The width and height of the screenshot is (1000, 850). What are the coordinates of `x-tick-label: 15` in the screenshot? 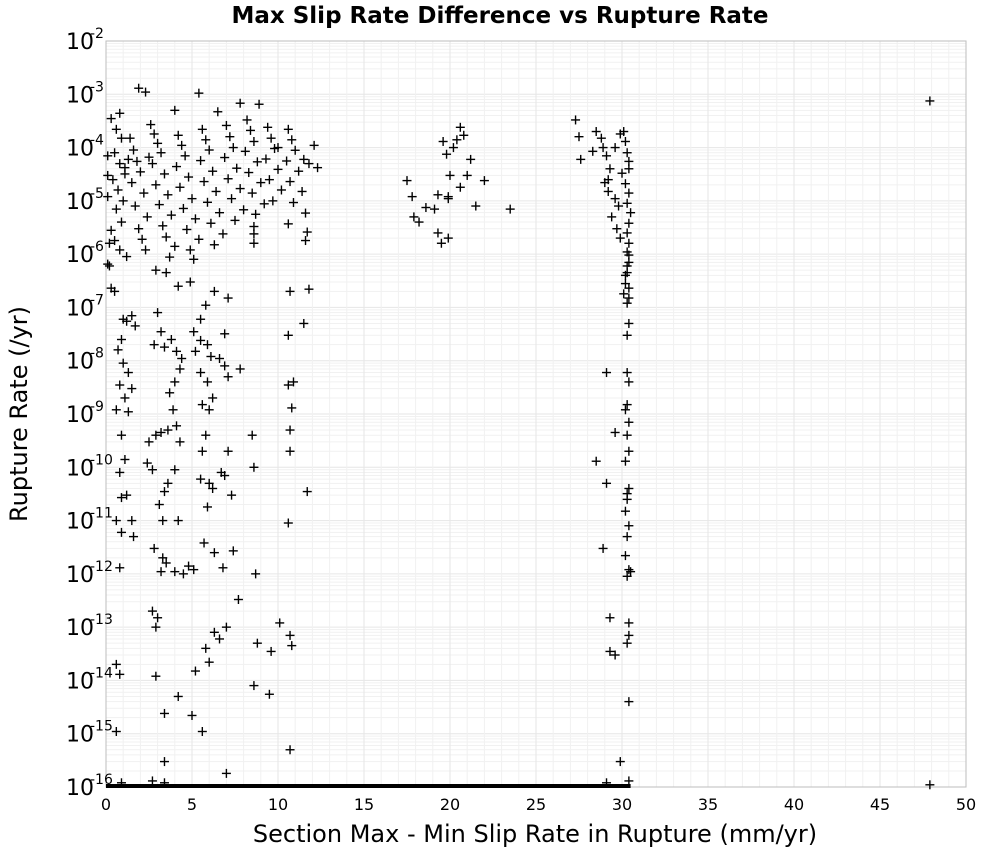 It's located at (364, 804).